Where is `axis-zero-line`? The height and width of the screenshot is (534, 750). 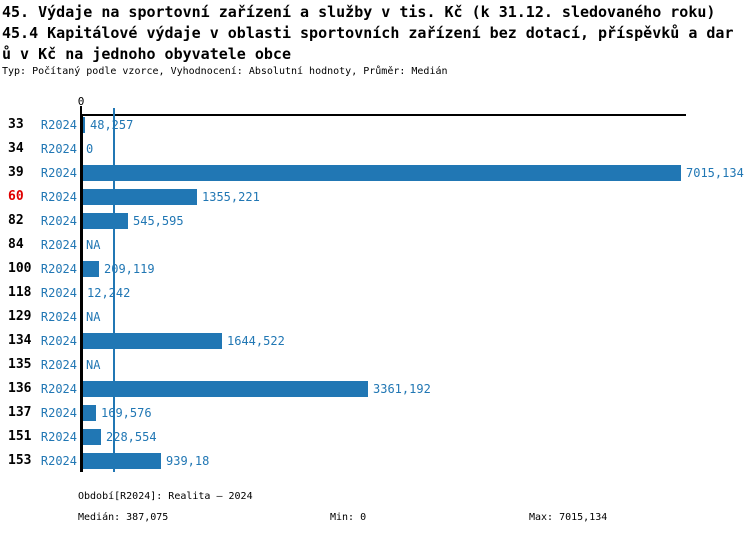
axis-zero-line is located at coordinates (81, 293).